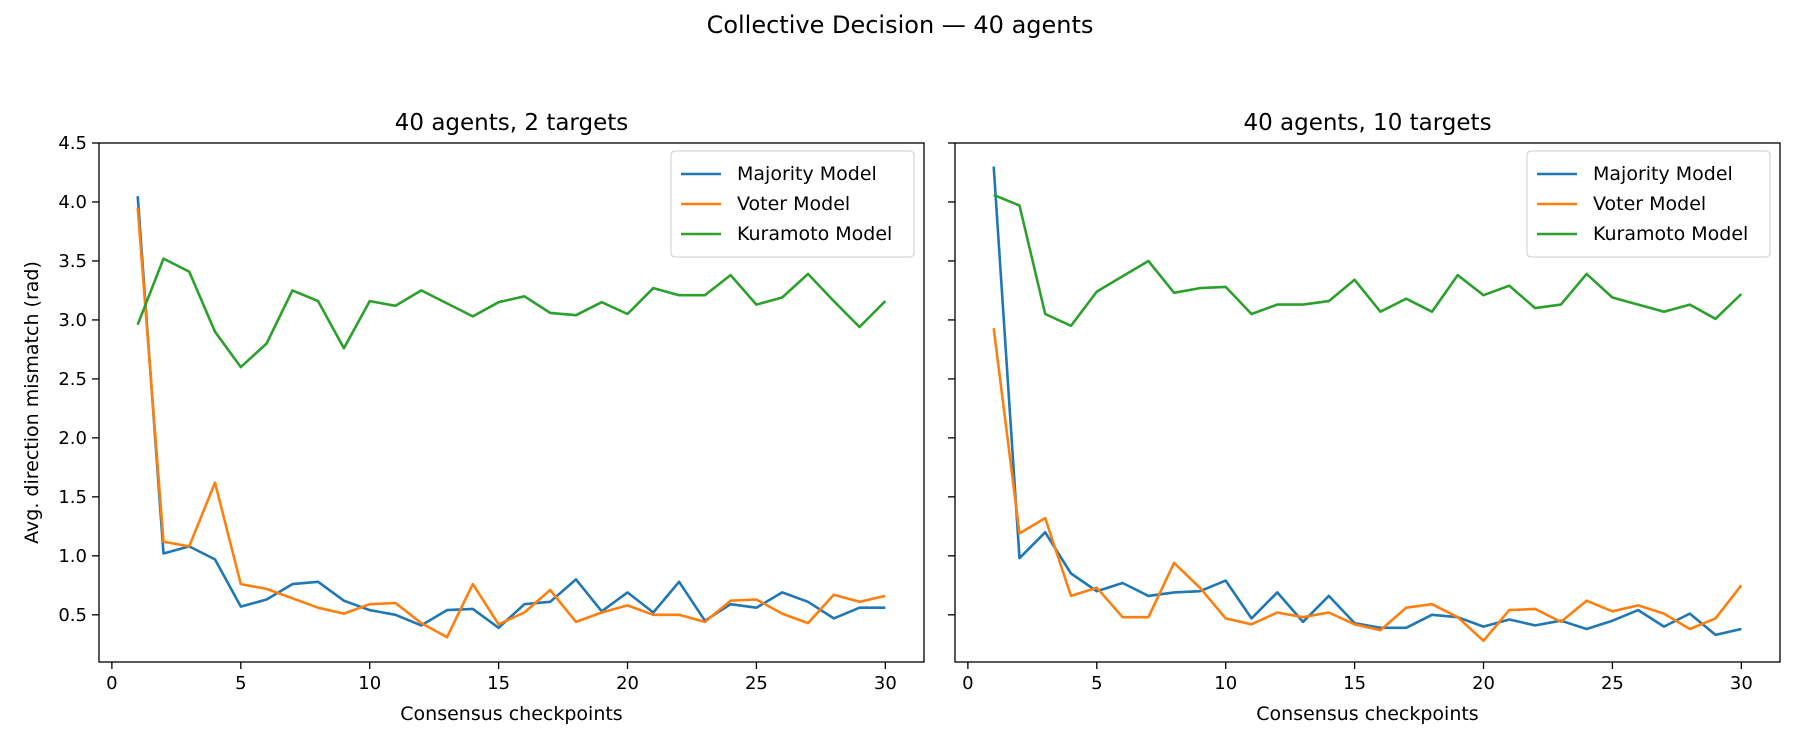 The height and width of the screenshot is (750, 1800). Describe the element at coordinates (900, 25) in the screenshot. I see `figure-suptitle: Collective Decision — 40 agents` at that location.